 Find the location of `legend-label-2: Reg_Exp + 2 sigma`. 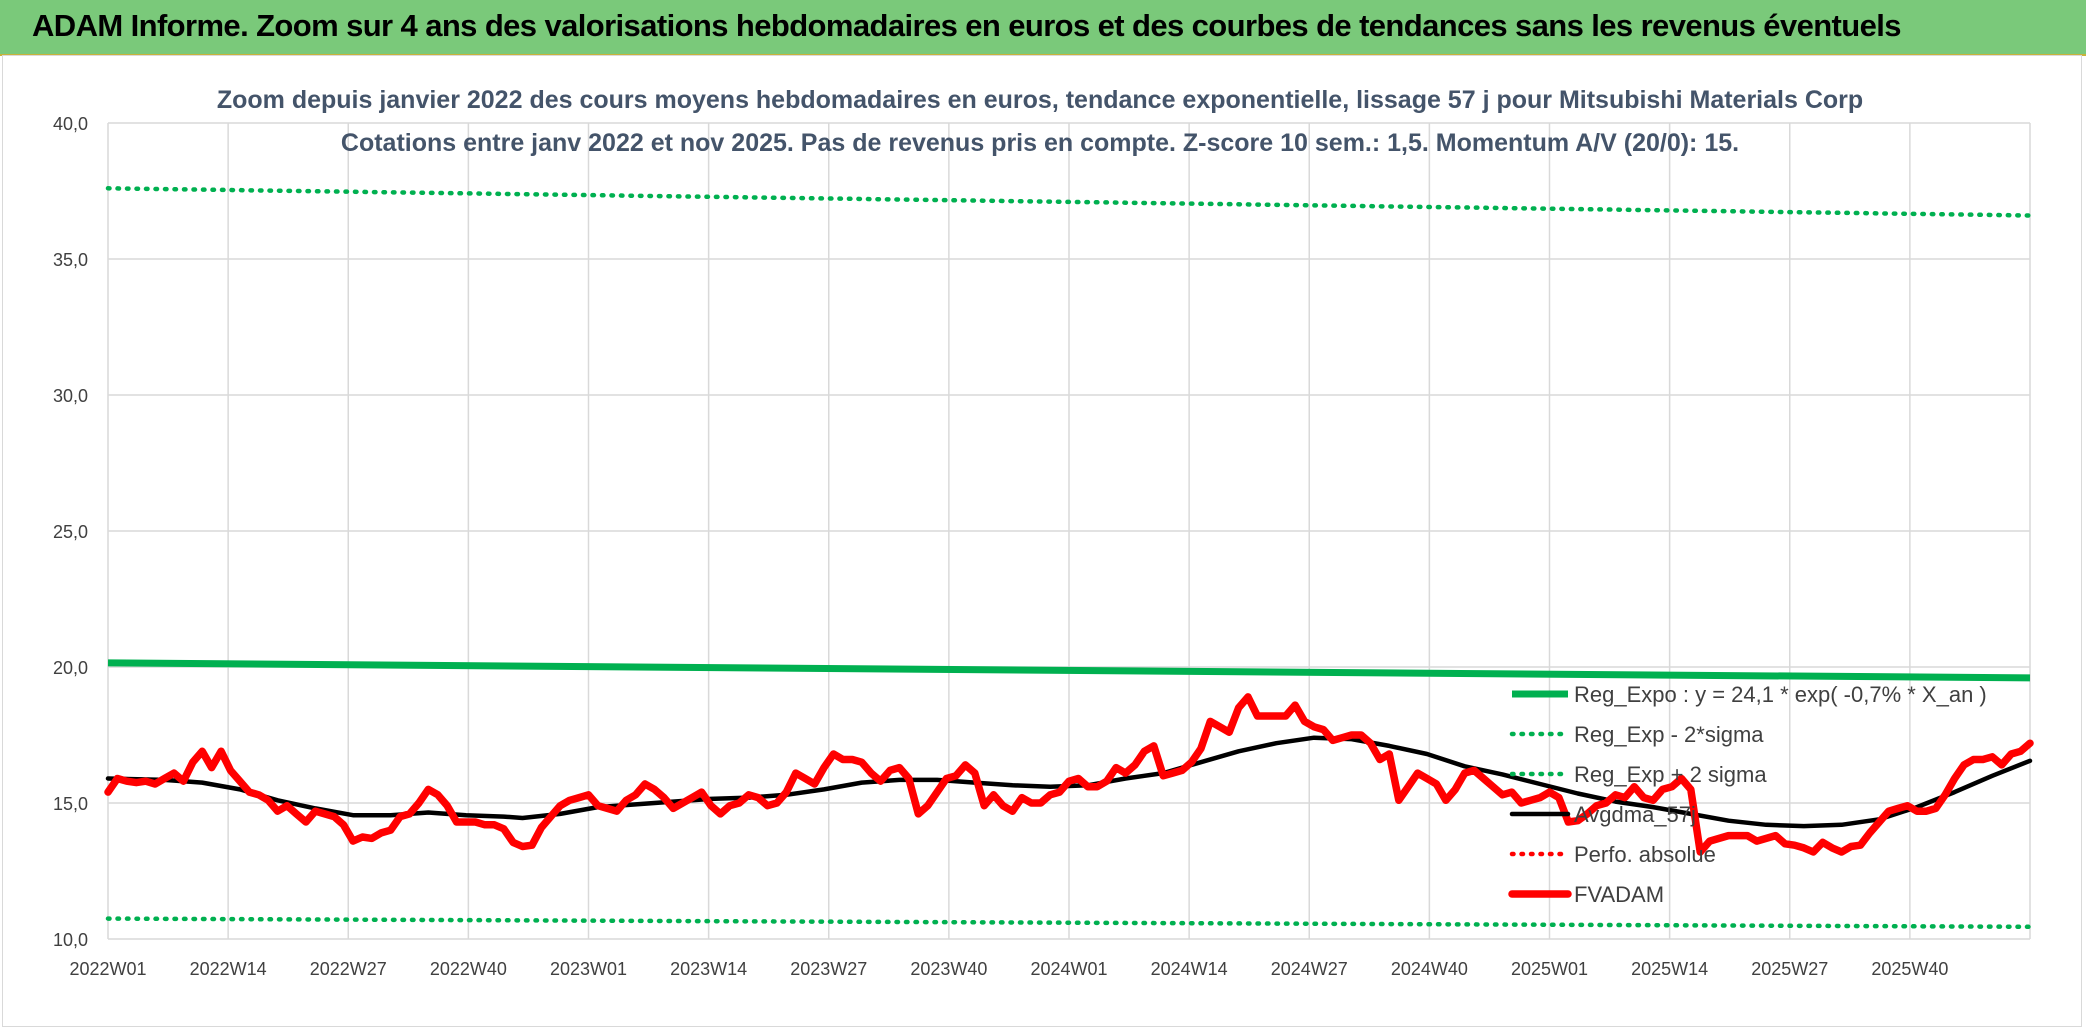

legend-label-2: Reg_Exp + 2 sigma is located at coordinates (1670, 774).